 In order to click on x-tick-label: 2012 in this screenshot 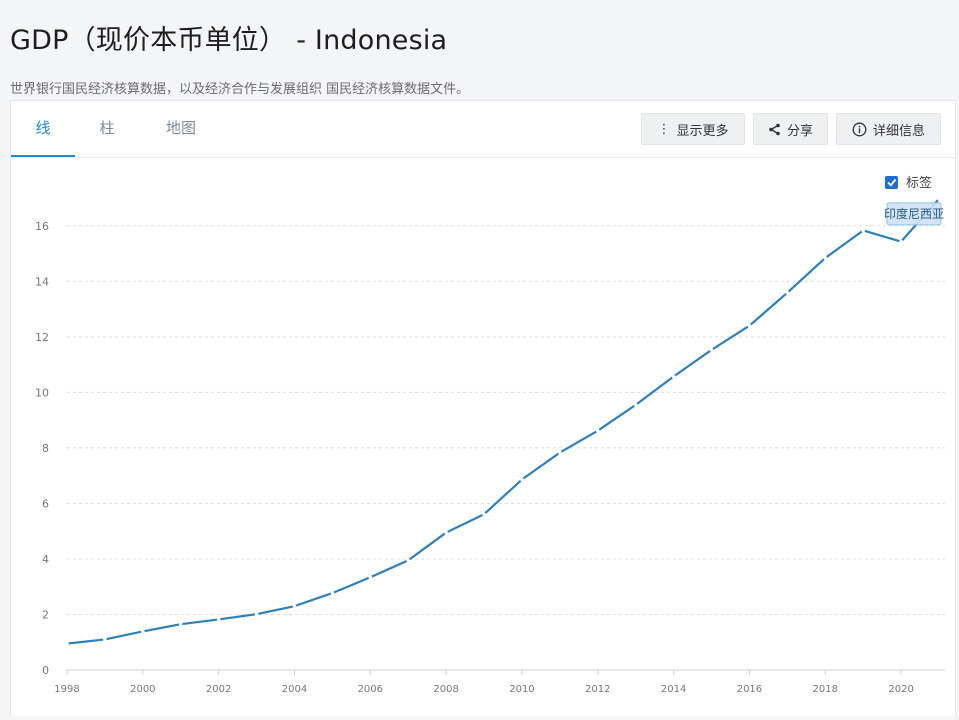, I will do `click(597, 689)`.